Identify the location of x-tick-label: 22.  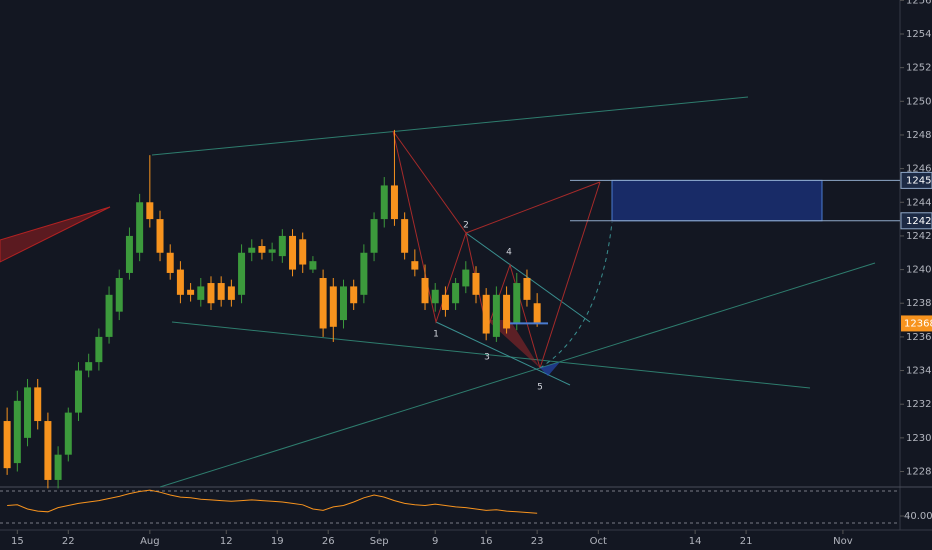
(68, 541).